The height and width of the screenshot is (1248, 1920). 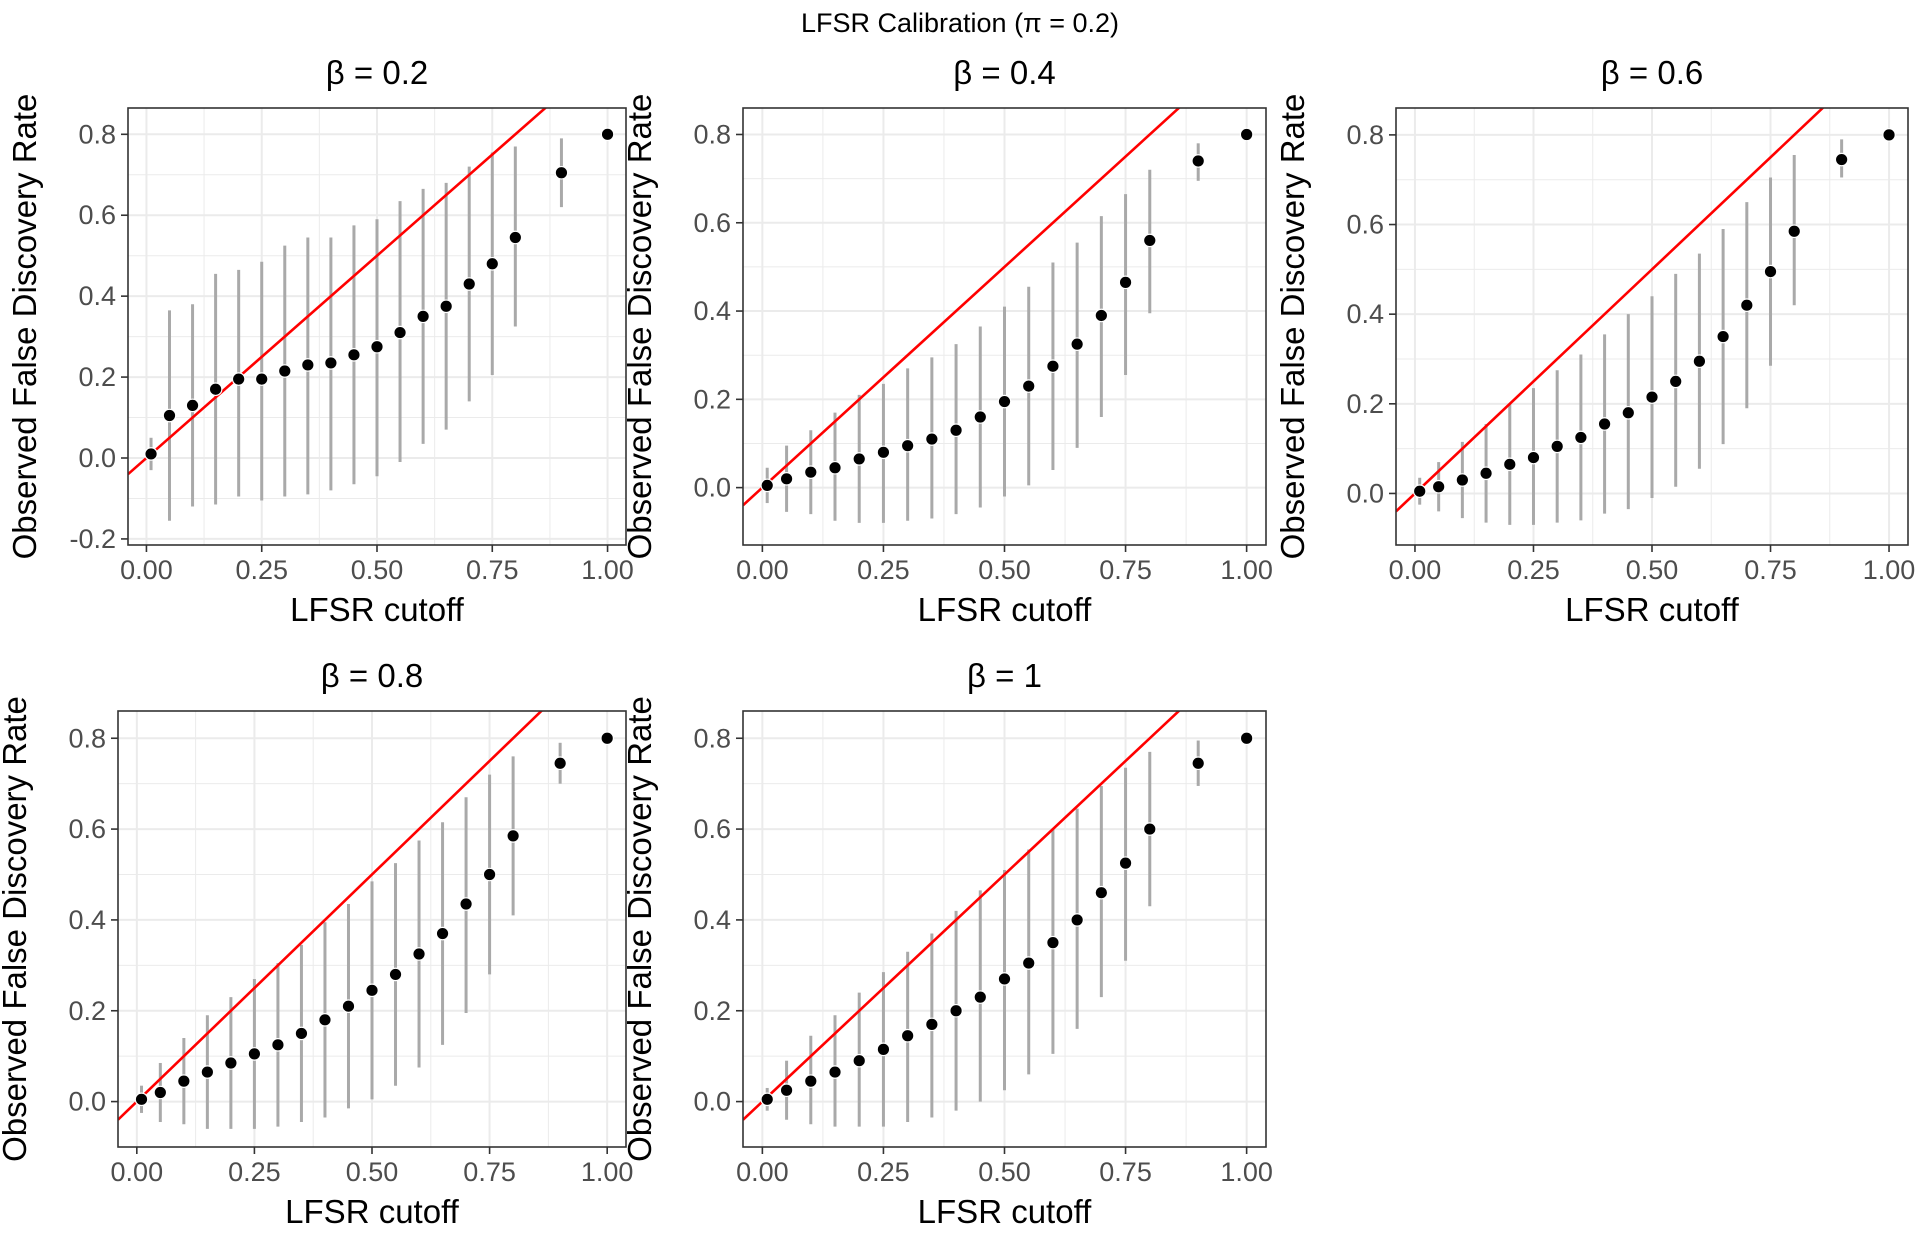 I want to click on y-tick-label: -0.2, so click(x=92, y=539).